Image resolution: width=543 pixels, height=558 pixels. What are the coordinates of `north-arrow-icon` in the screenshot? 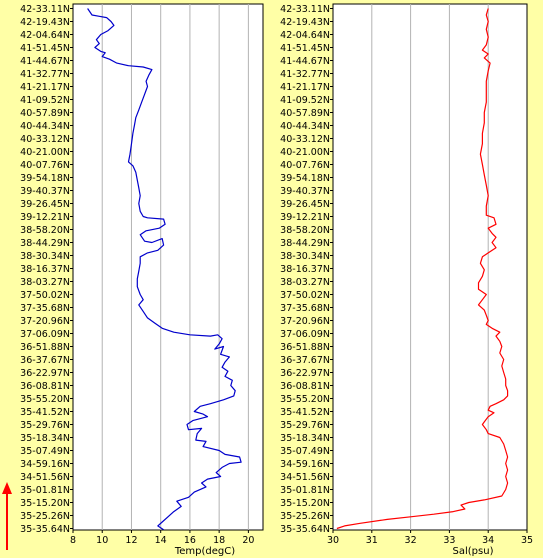 It's located at (7, 516).